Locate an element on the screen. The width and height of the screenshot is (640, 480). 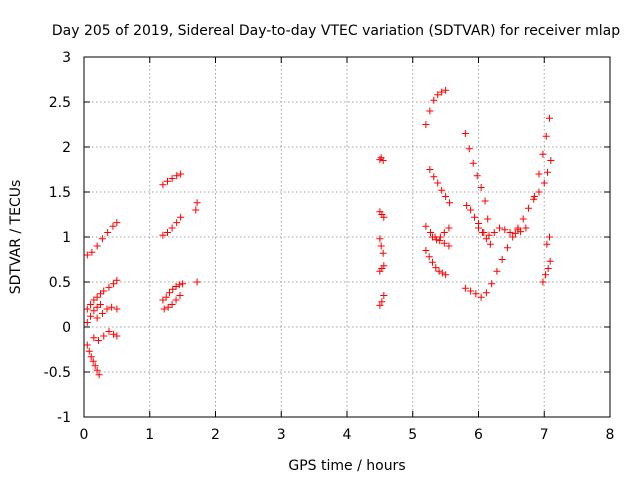
x-tick-label: 5 is located at coordinates (412, 435).